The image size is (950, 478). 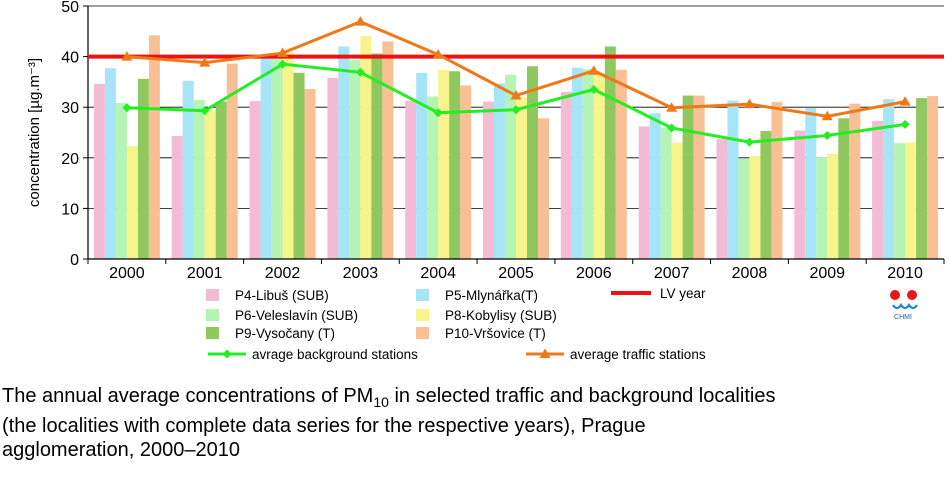 I want to click on y-tick-label: 20, so click(x=70, y=159).